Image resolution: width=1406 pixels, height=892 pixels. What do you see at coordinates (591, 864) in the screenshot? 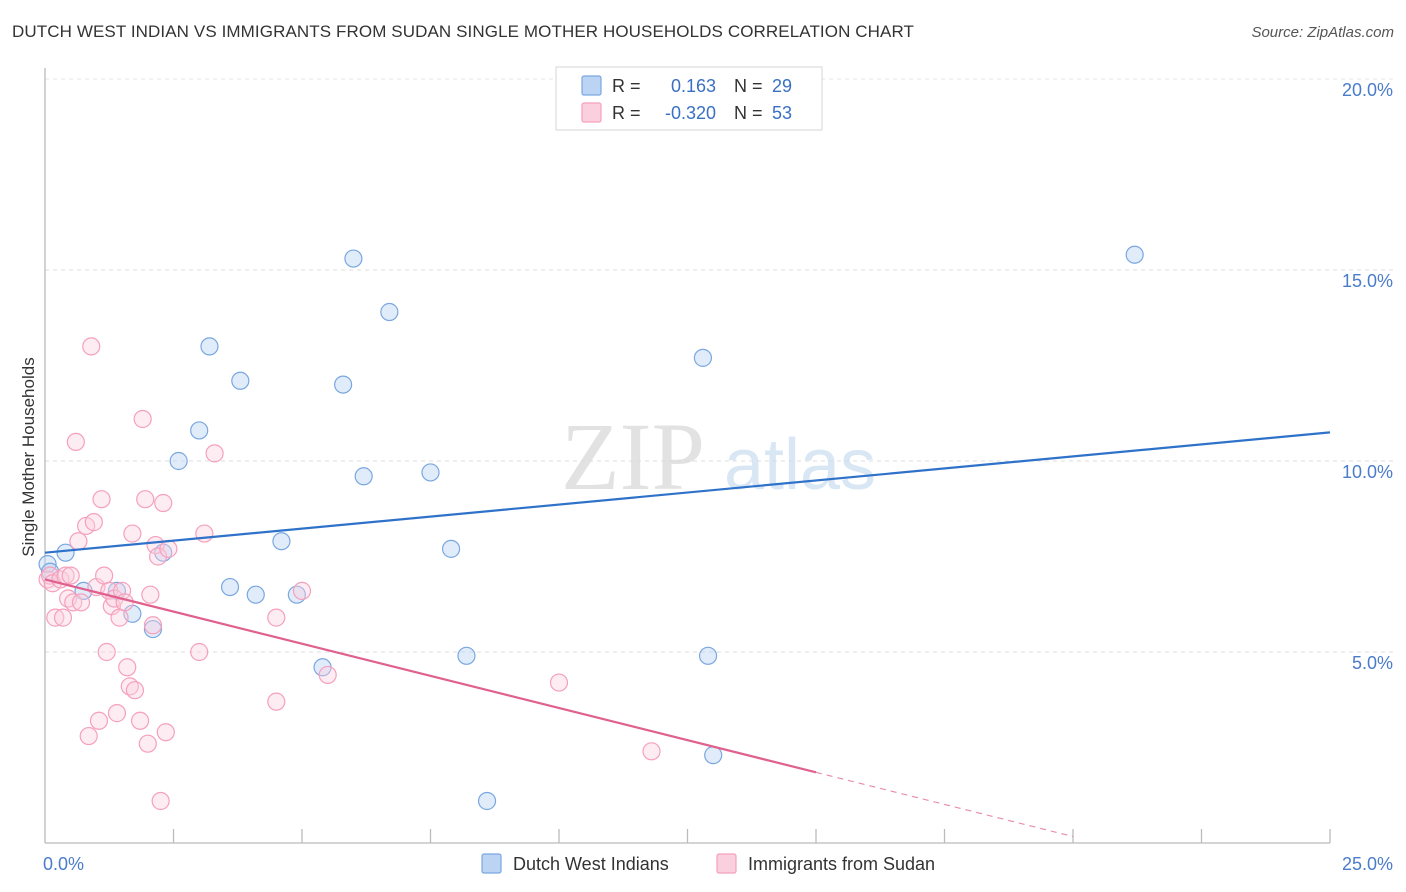
I see `legend-bottom-label-dutch: Dutch West Indians` at bounding box center [591, 864].